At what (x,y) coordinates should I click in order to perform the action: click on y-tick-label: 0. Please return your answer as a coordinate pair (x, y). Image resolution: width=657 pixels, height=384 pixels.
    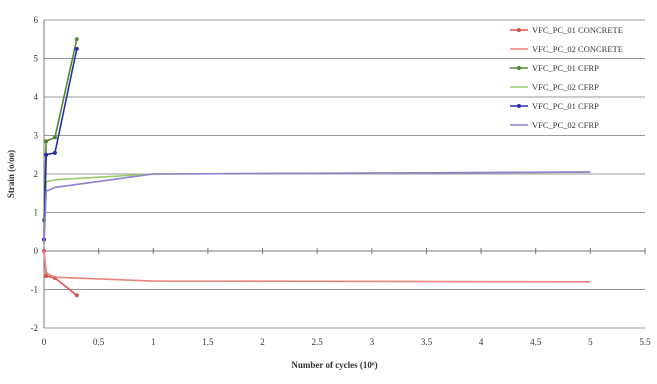
    Looking at the image, I should click on (36, 251).